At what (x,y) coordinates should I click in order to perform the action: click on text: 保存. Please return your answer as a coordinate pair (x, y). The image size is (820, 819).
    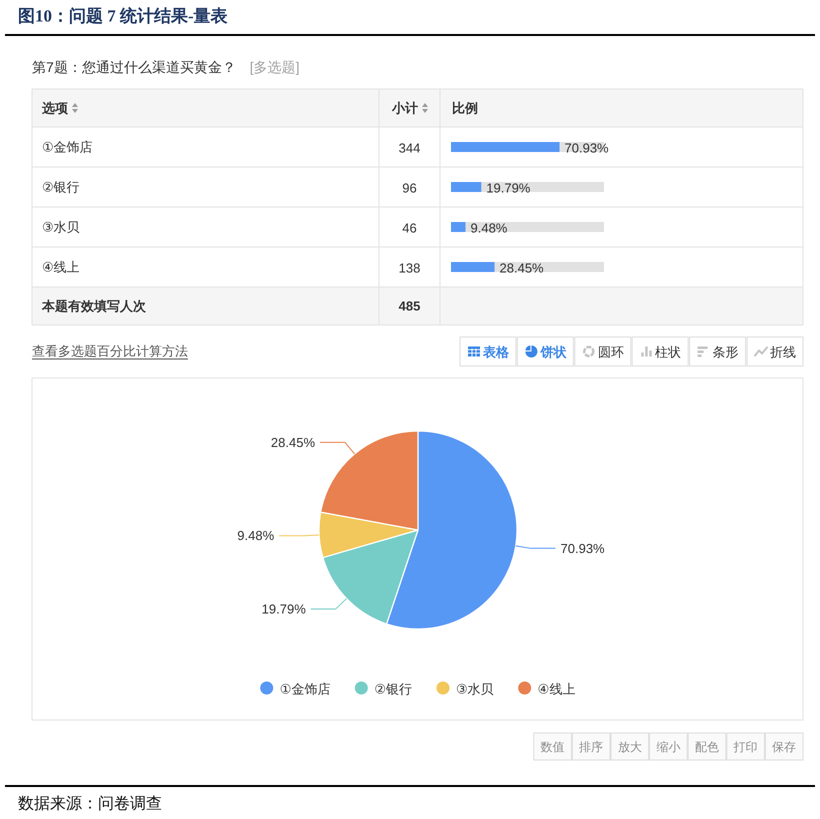
    Looking at the image, I should click on (784, 747).